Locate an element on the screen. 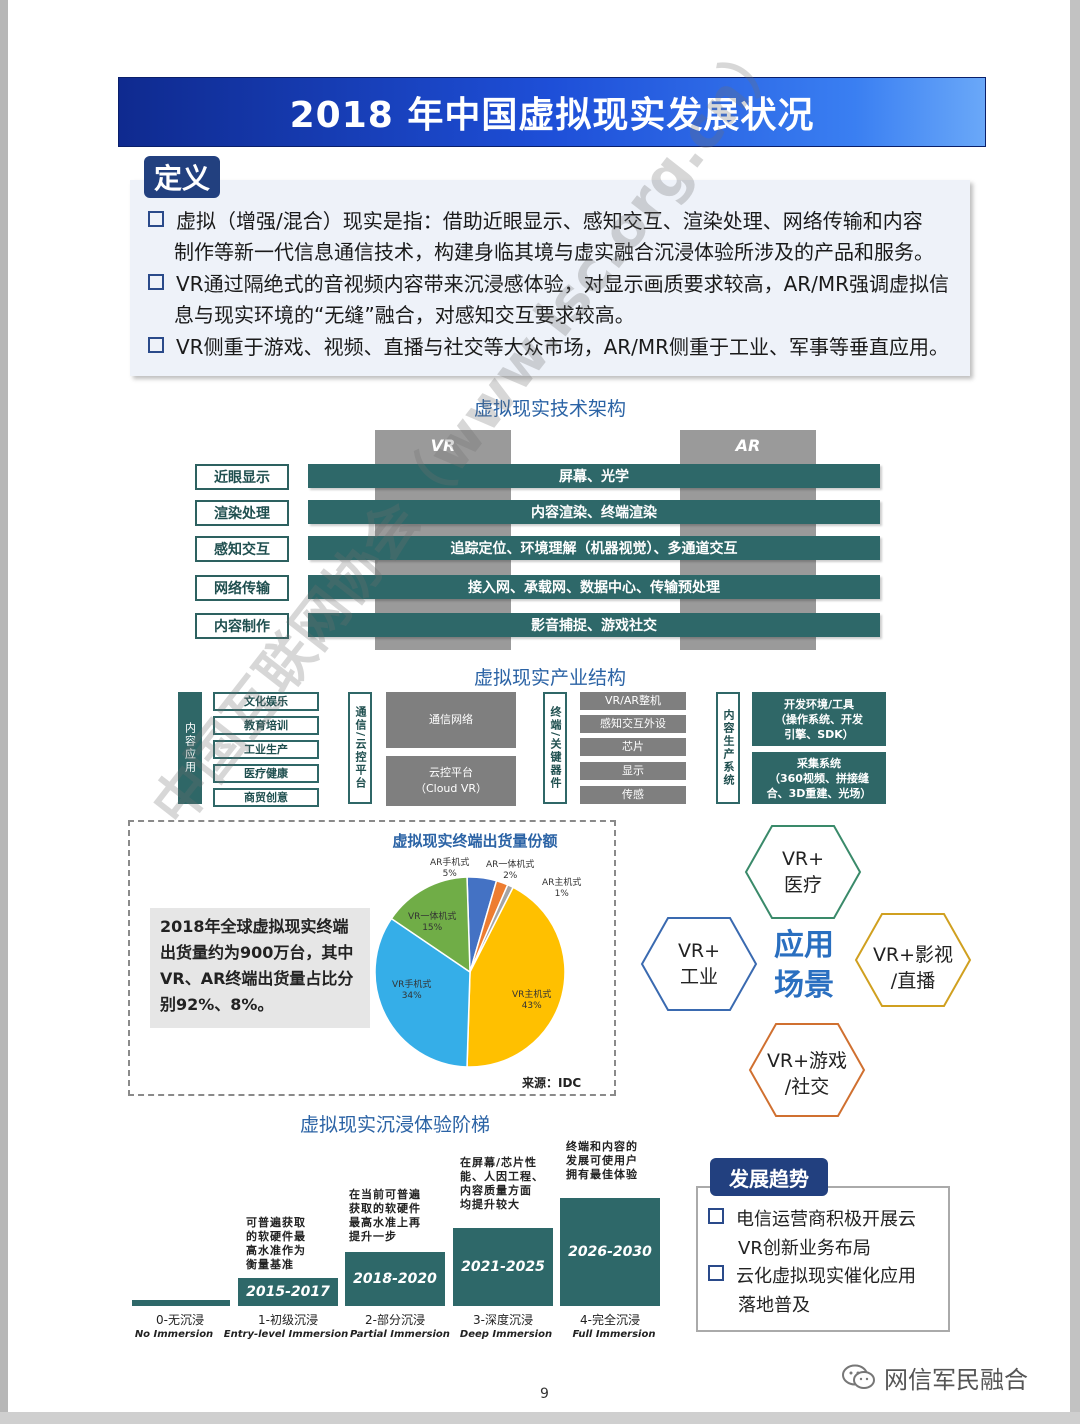 The height and width of the screenshot is (1424, 1080). content-app-item: 文化娱乐 is located at coordinates (266, 701).